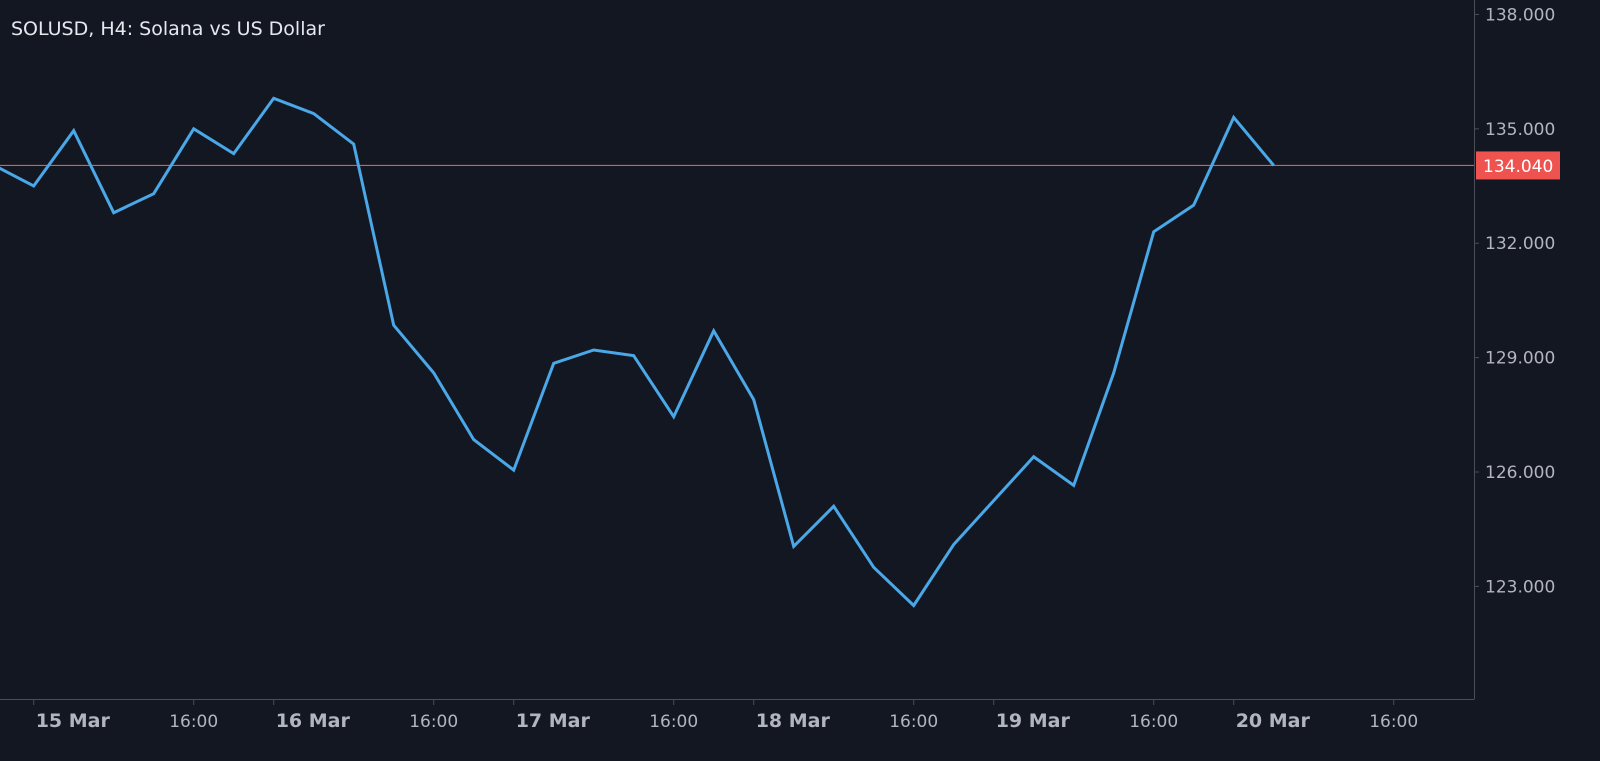  I want to click on y-tick-label: 126.000, so click(1520, 473).